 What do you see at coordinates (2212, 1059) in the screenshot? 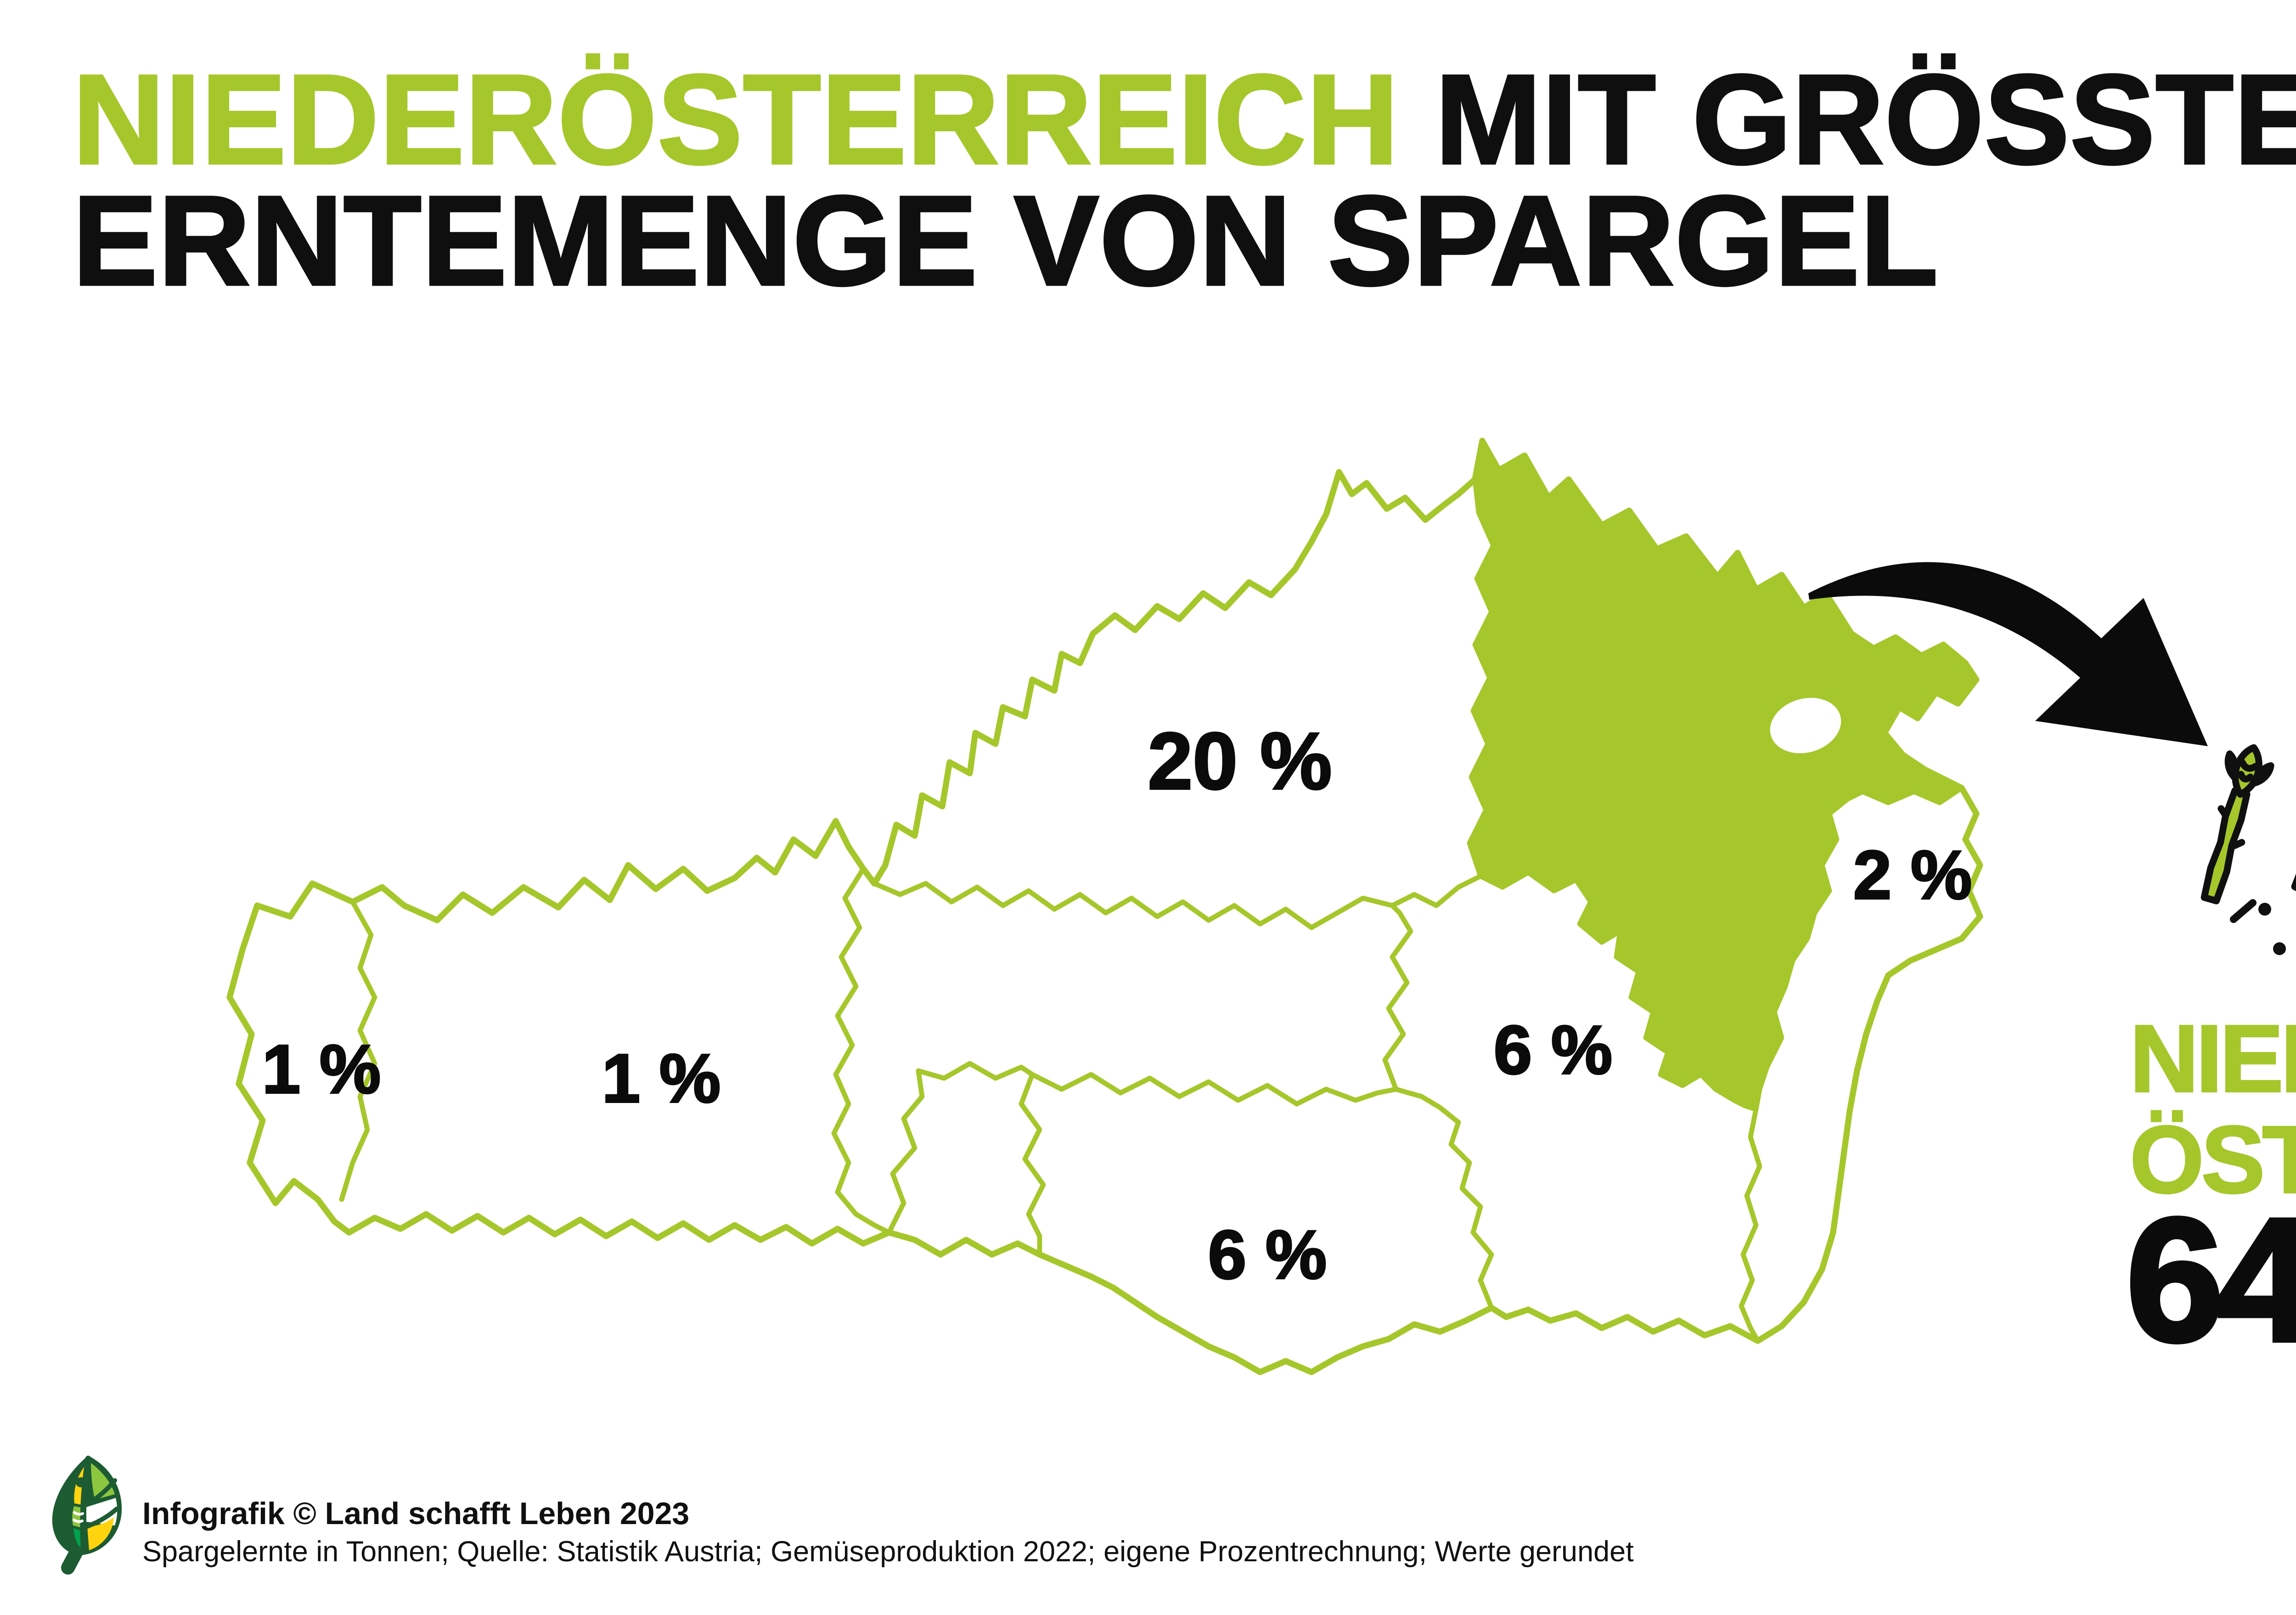
I see `callout-region-line1: NIEDER-` at bounding box center [2212, 1059].